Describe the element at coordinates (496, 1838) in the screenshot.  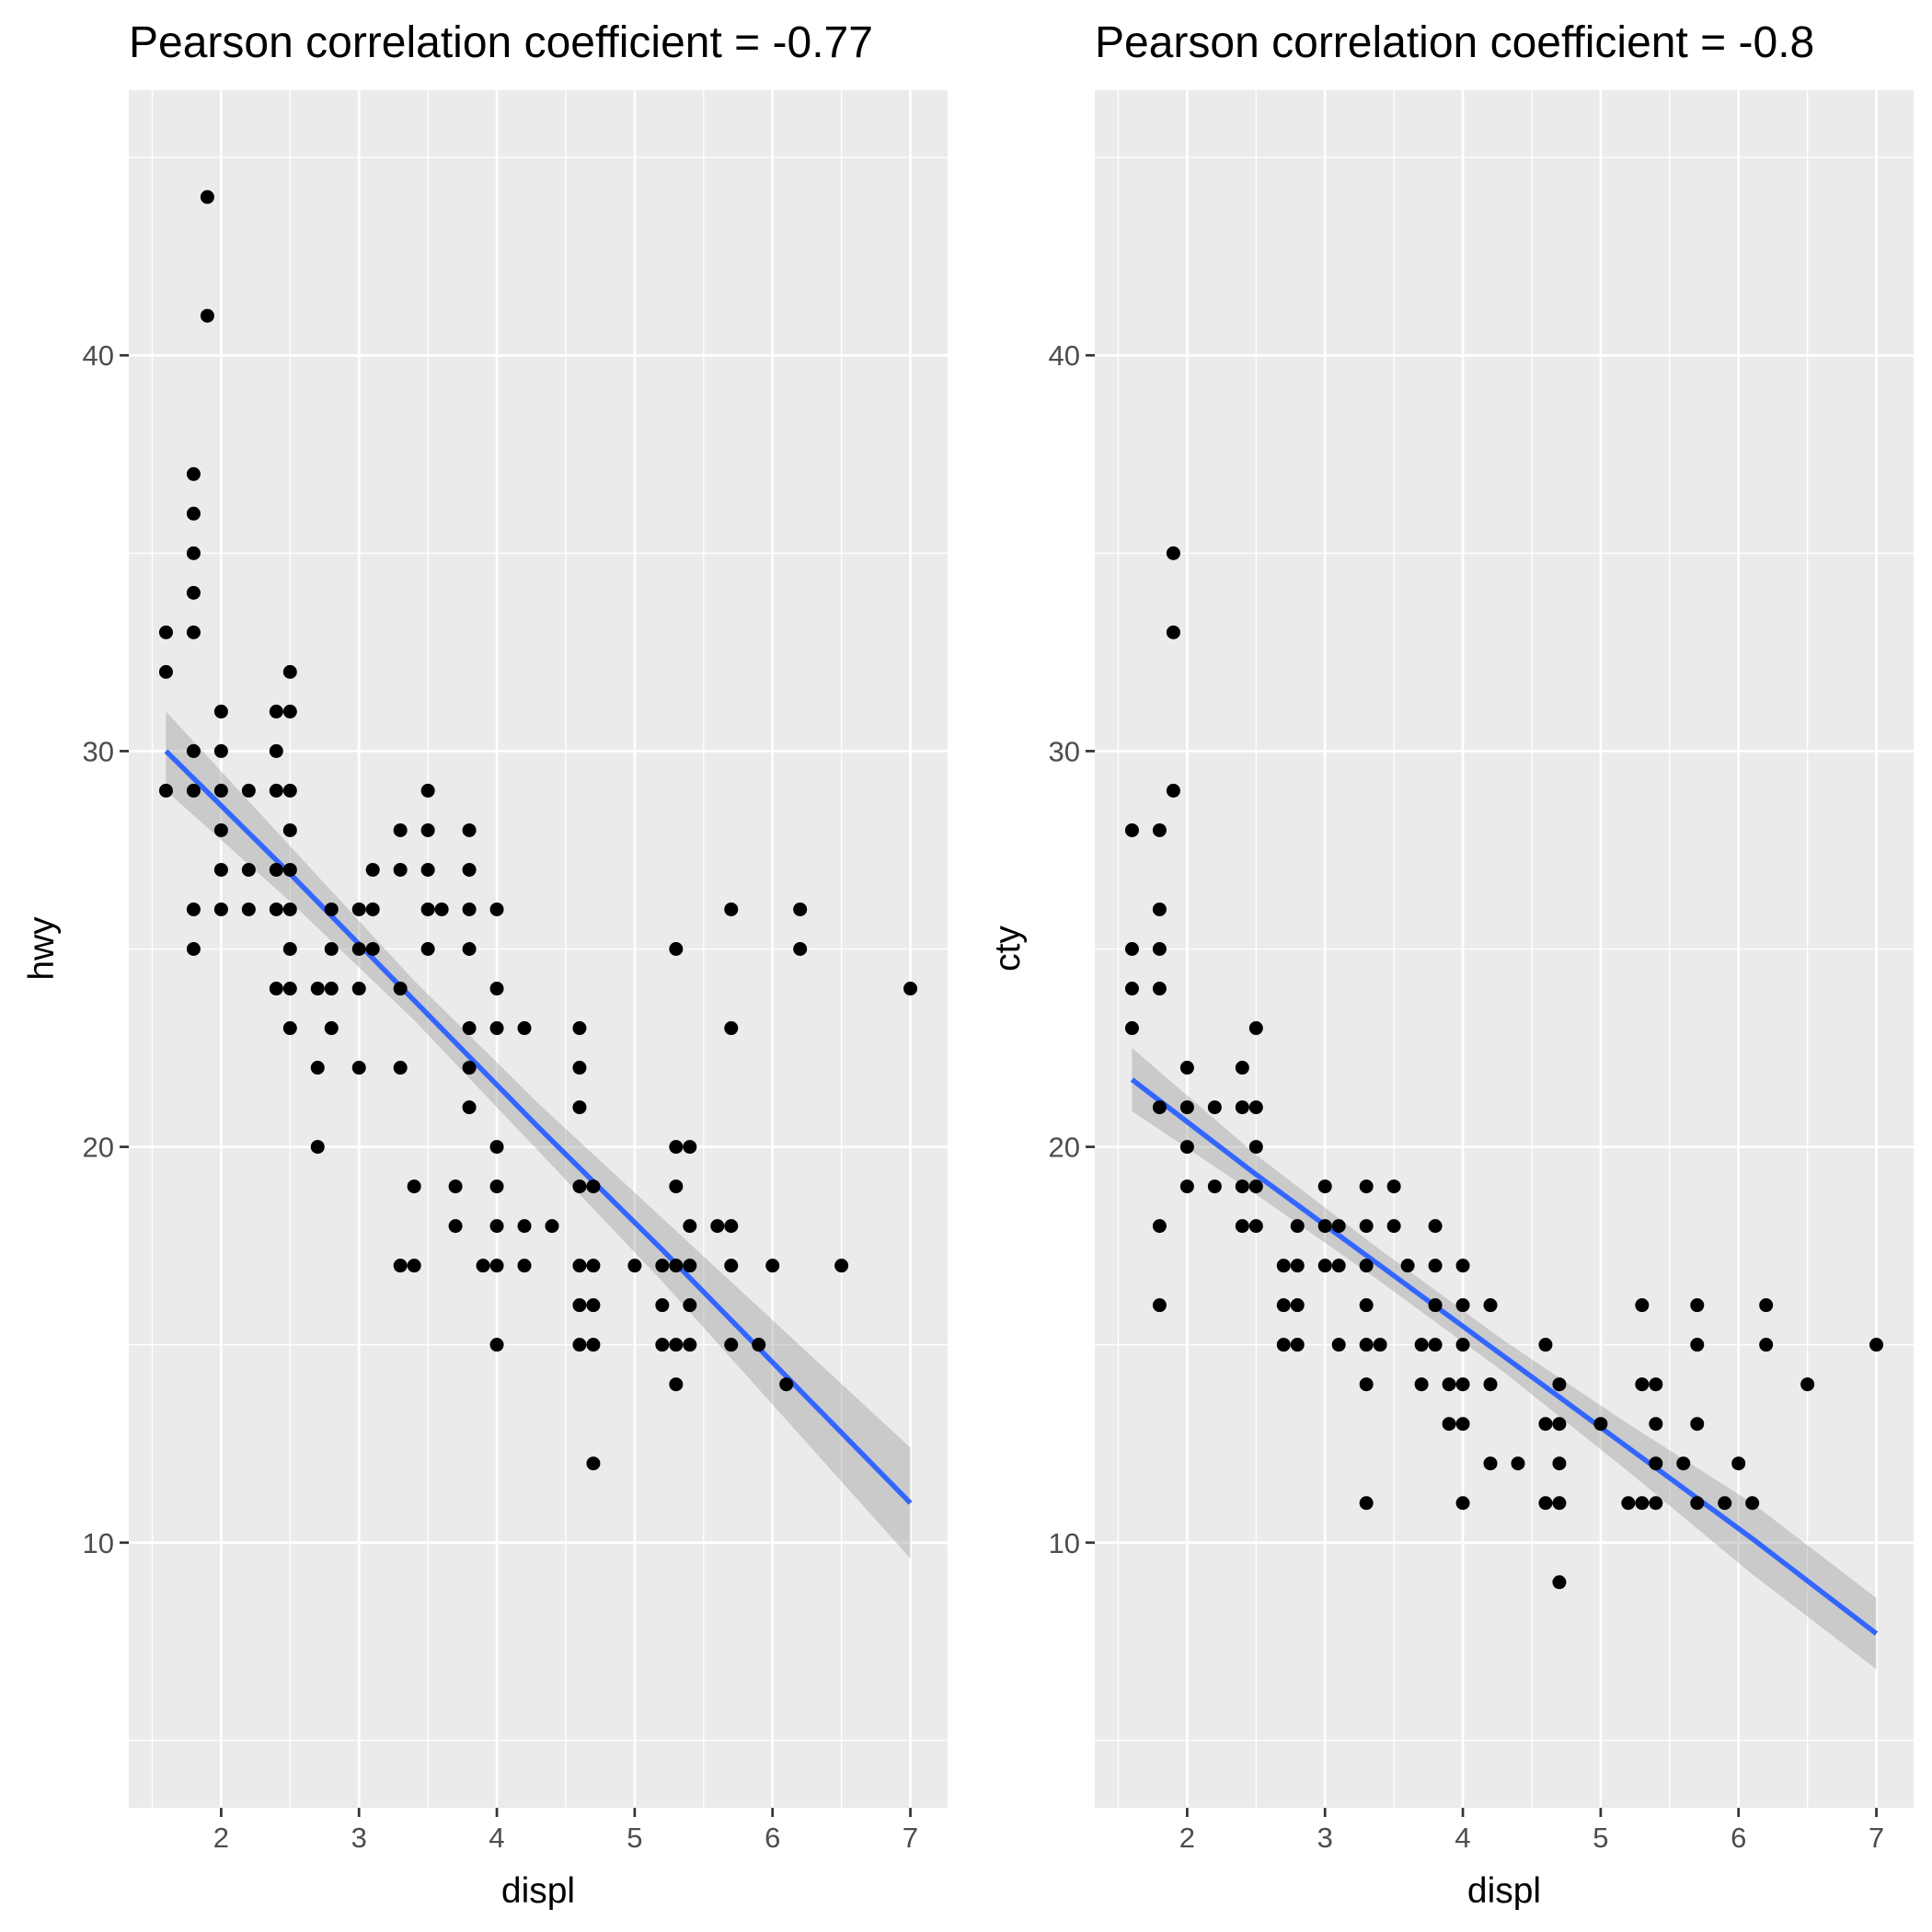
I see `left-panel-x-tick-label: 4` at that location.